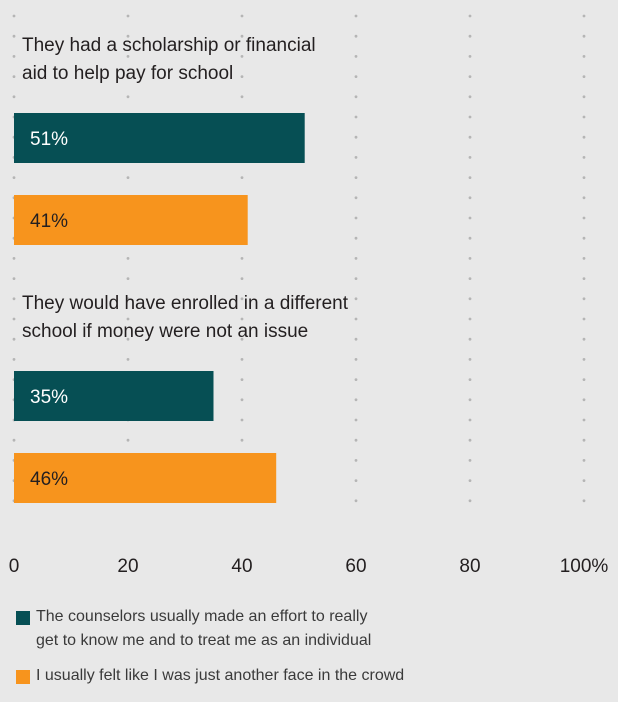  Describe the element at coordinates (159, 138) in the screenshot. I see `bar-series1-cat1` at that location.